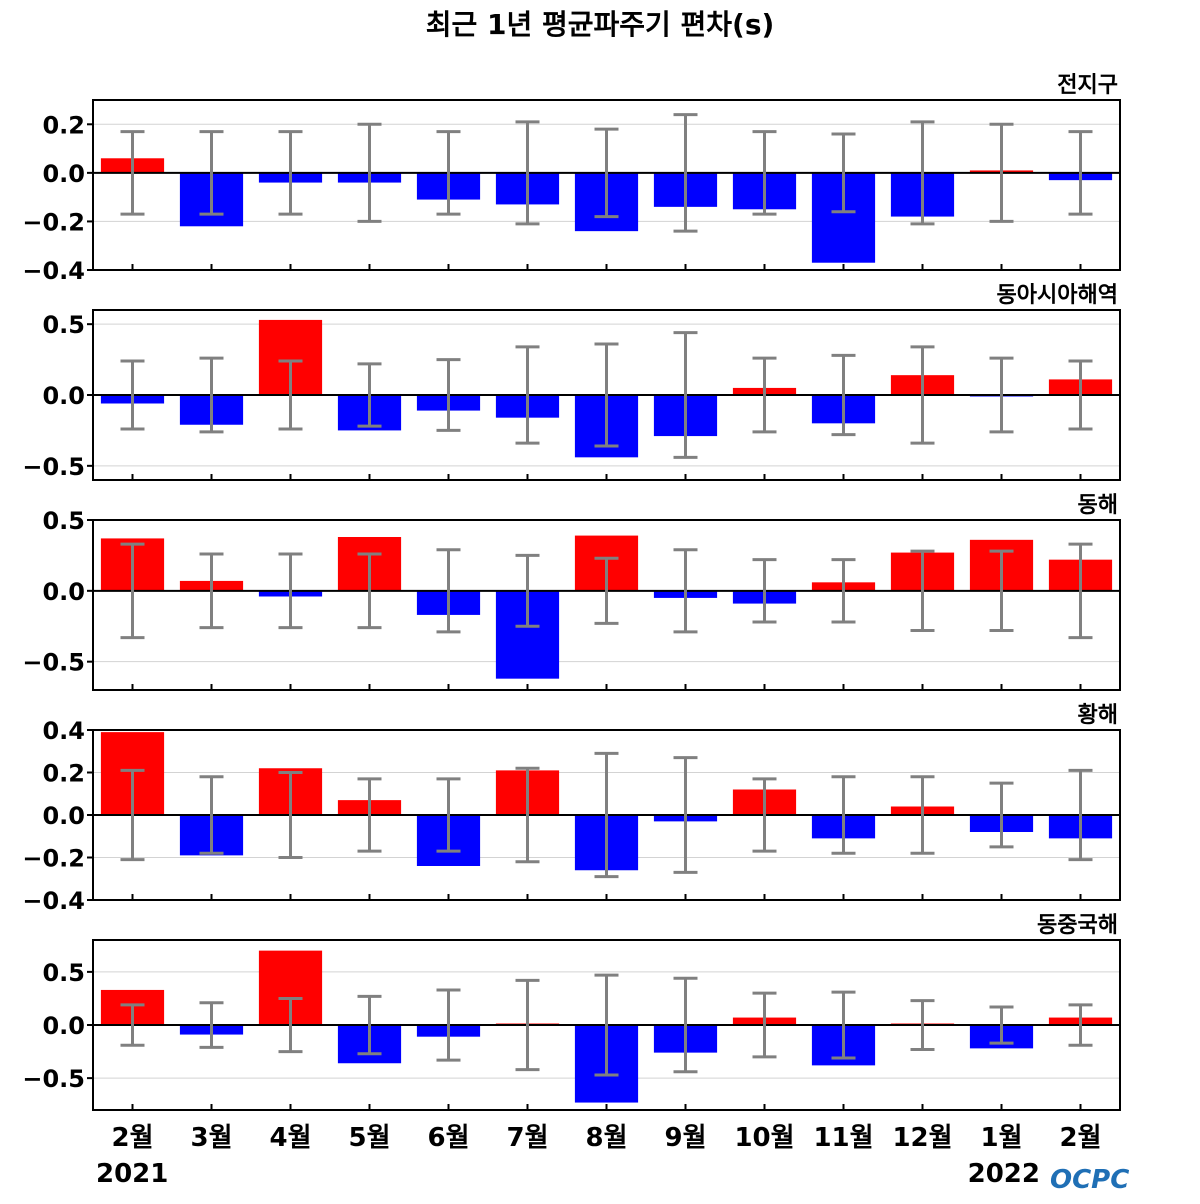  Describe the element at coordinates (1087, 85) in the screenshot. I see `region-label: 전지구` at that location.